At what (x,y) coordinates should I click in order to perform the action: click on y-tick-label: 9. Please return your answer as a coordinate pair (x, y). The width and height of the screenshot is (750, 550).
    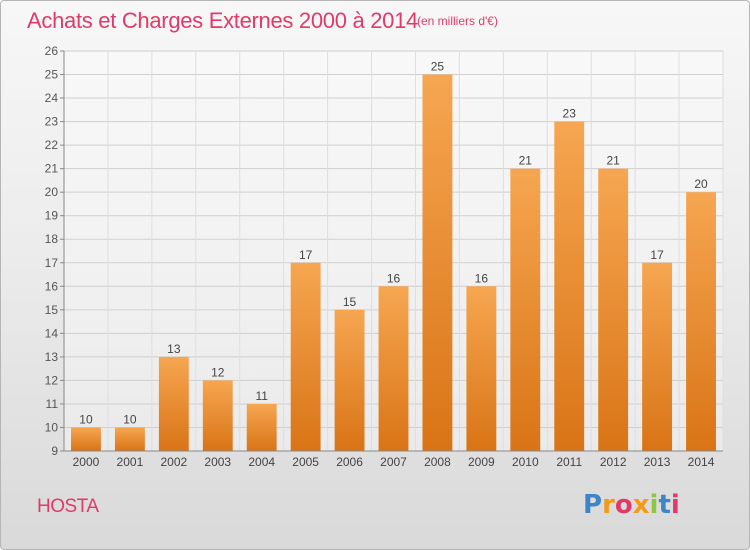
    Looking at the image, I should click on (54, 451).